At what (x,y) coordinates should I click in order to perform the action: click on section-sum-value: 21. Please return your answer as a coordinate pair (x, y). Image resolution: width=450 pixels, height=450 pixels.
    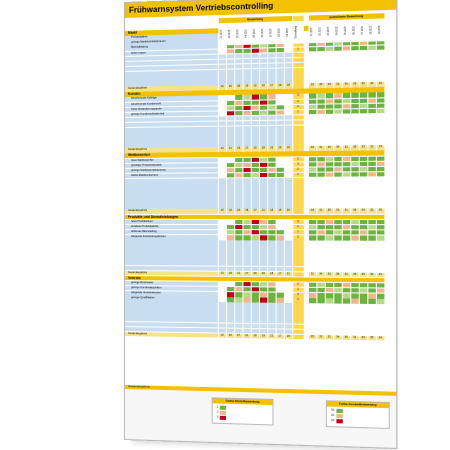
    Looking at the image, I should click on (288, 274).